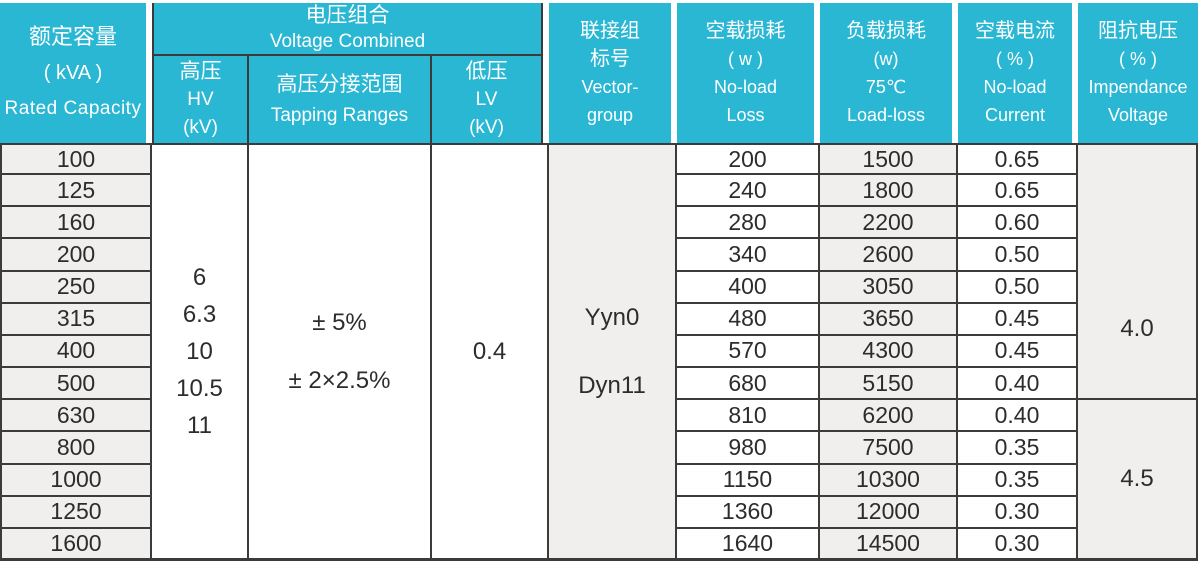 This screenshot has width=1200, height=564. Describe the element at coordinates (886, 87) in the screenshot. I see `header-load-loss-temp: 75℃` at that location.